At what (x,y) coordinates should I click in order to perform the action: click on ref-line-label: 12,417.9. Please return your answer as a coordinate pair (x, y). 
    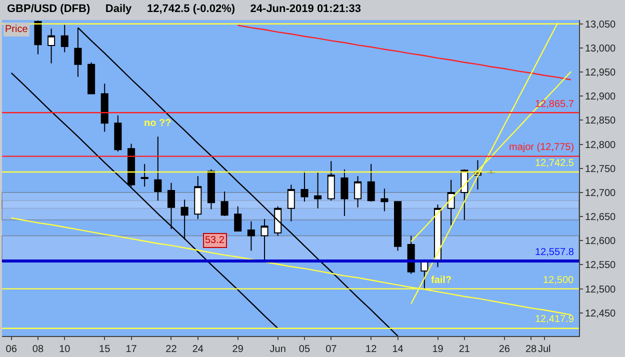
    Looking at the image, I should click on (554, 319).